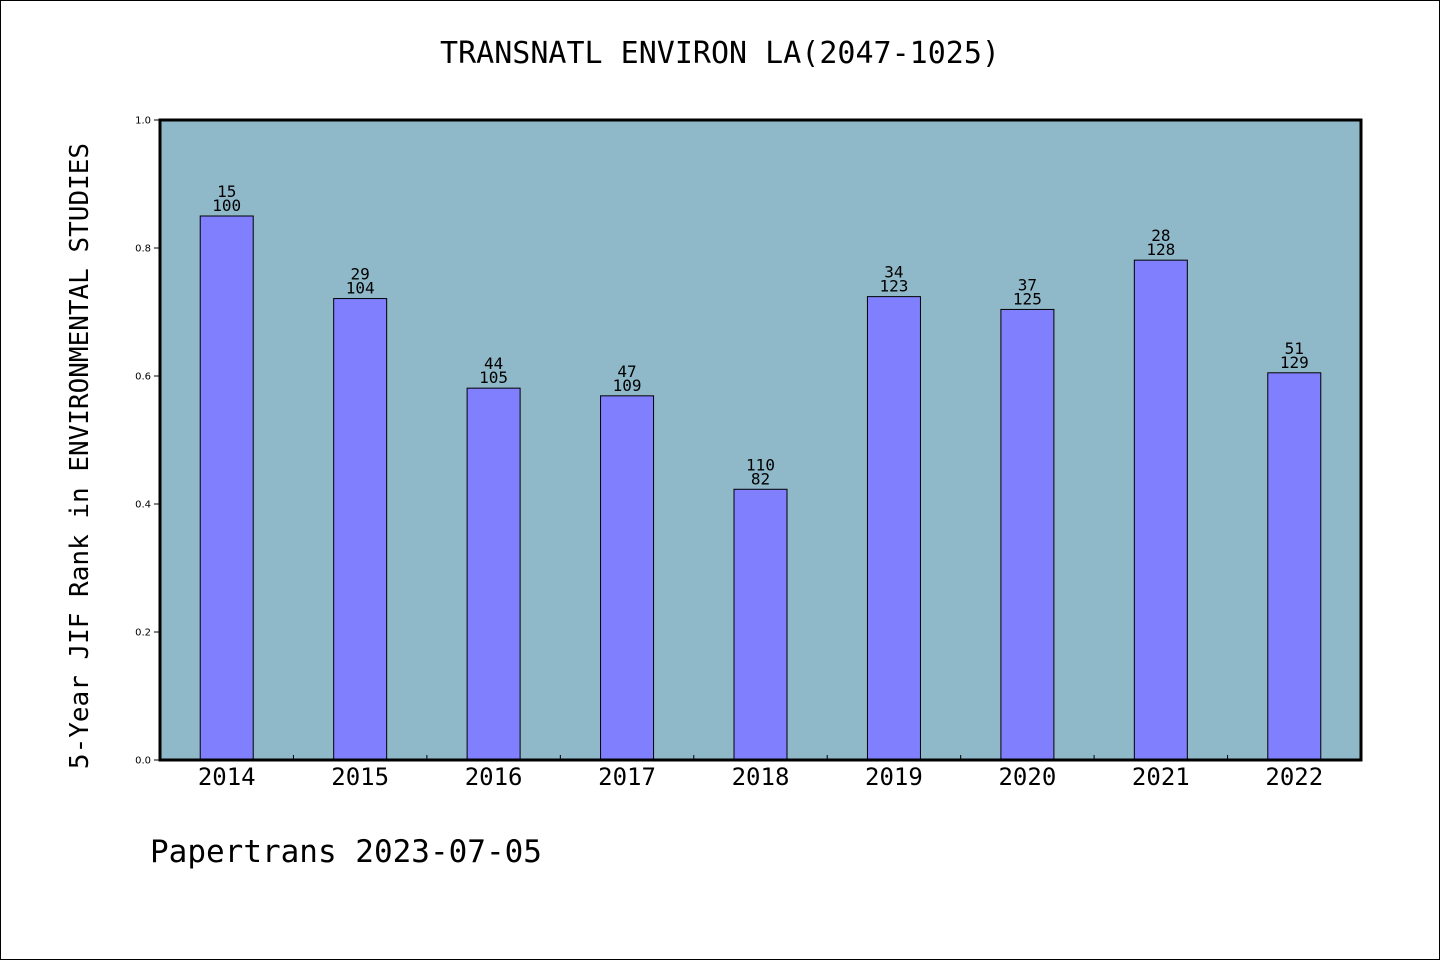 The image size is (1440, 960). Describe the element at coordinates (360, 529) in the screenshot. I see `bar-2015` at that location.